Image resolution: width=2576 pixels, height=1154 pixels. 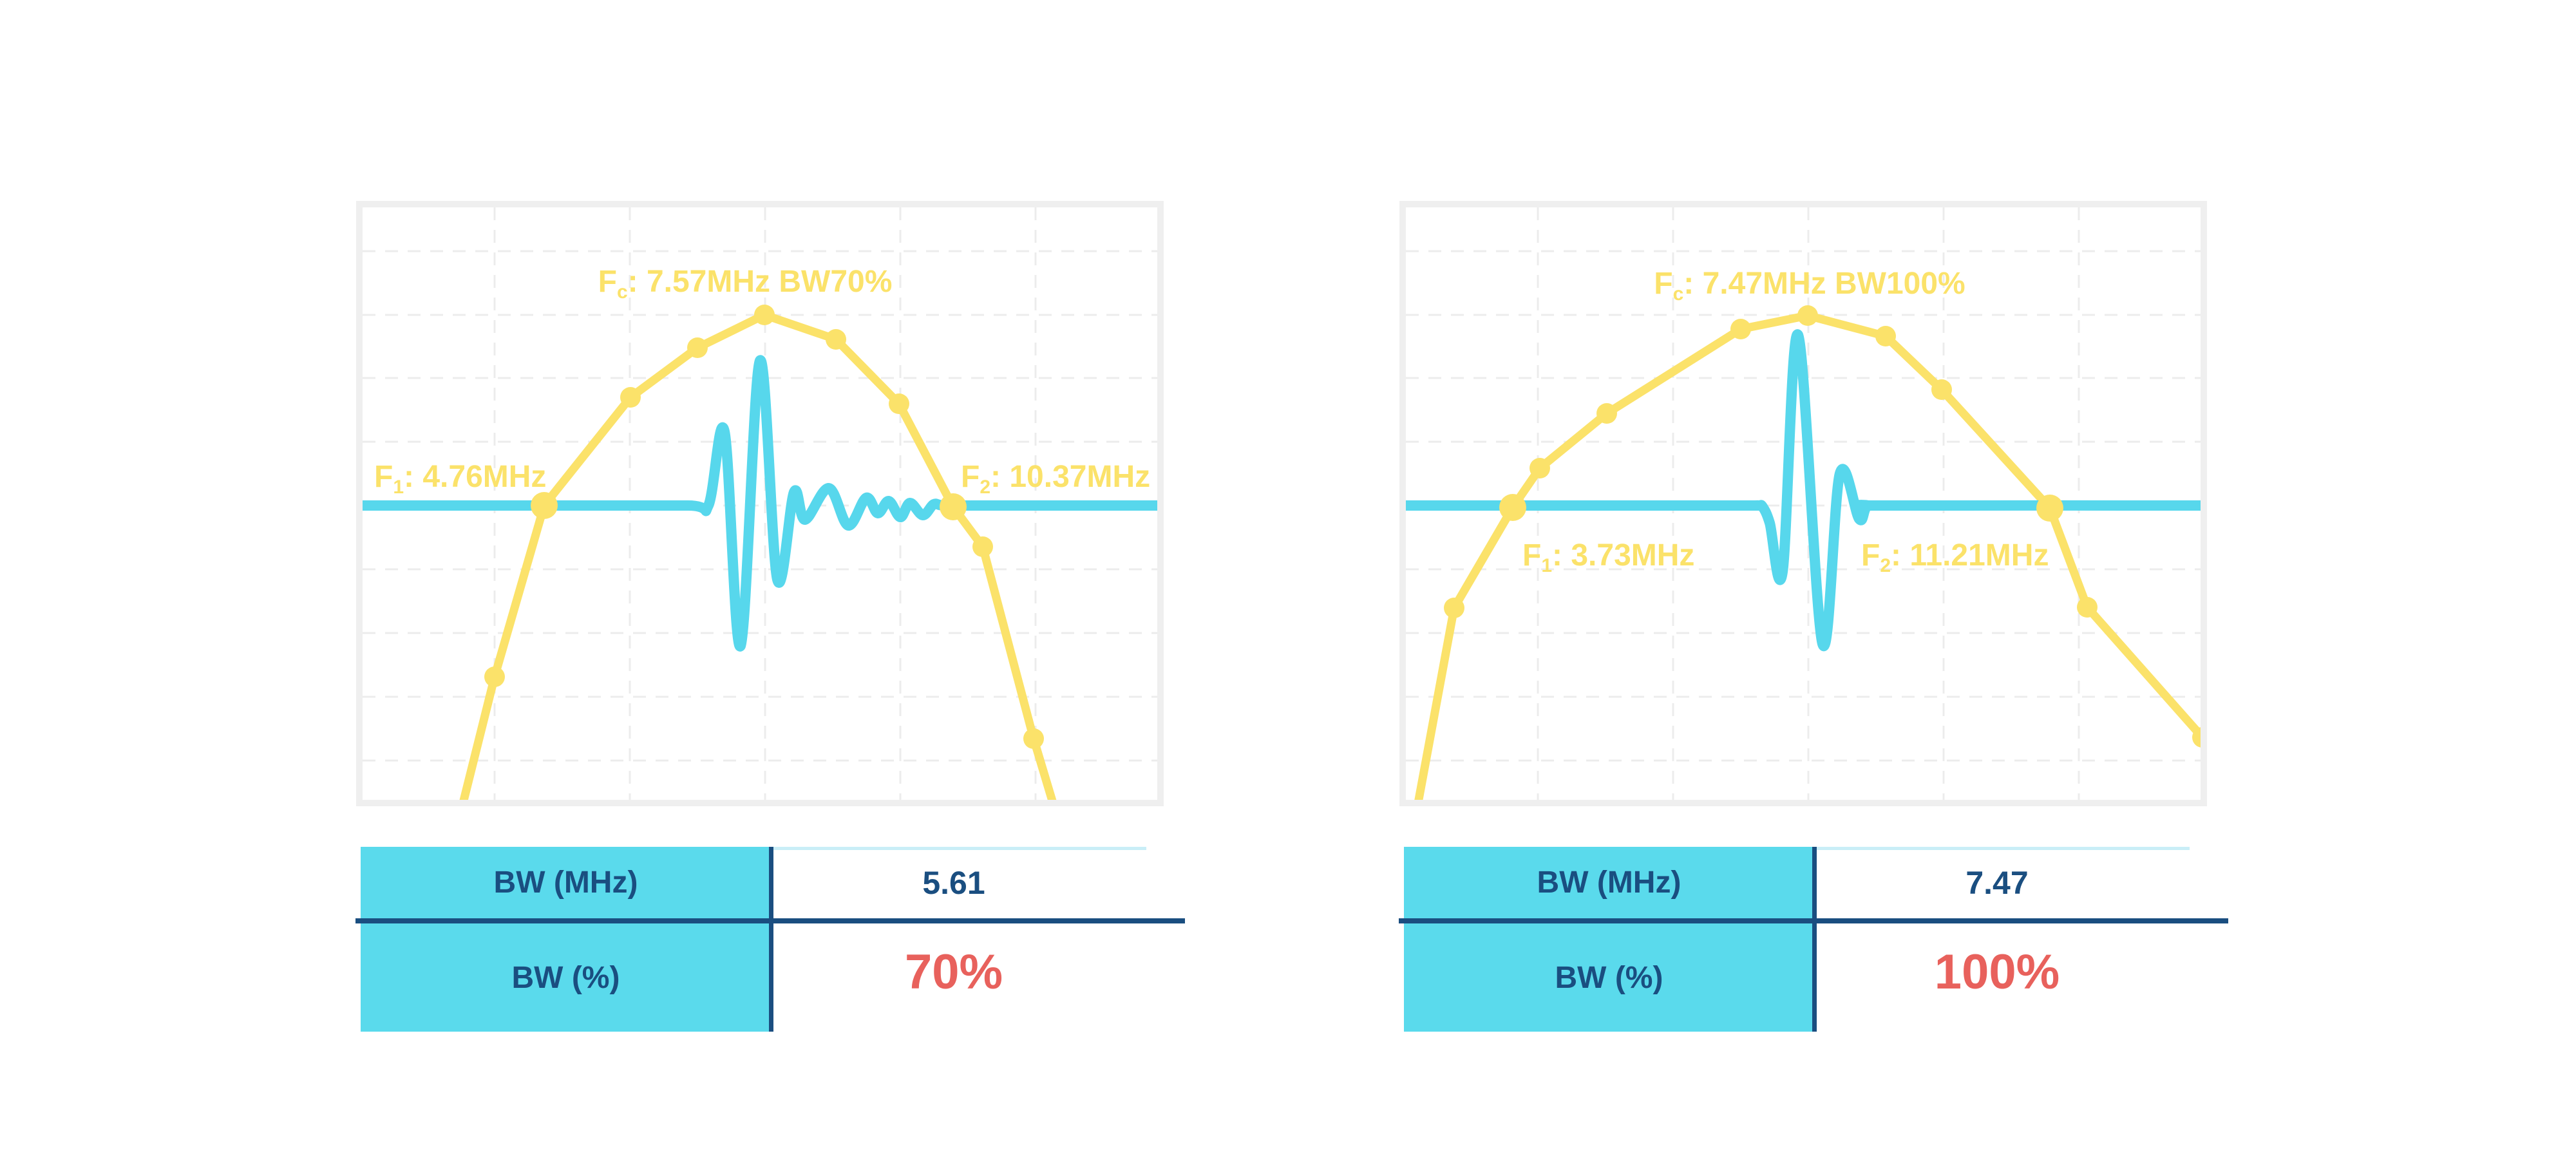 I want to click on bw-mhz-value: 5.61, so click(x=953, y=883).